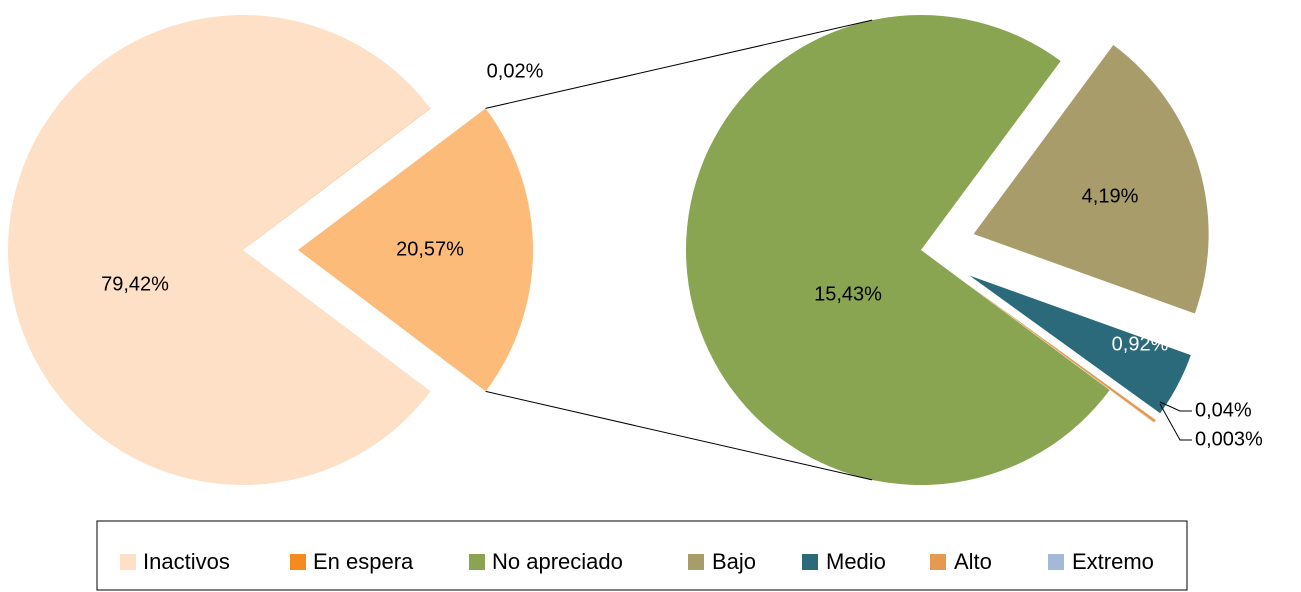 The height and width of the screenshot is (592, 1301). Describe the element at coordinates (1229, 439) in the screenshot. I see `data-label: 0,003%` at that location.